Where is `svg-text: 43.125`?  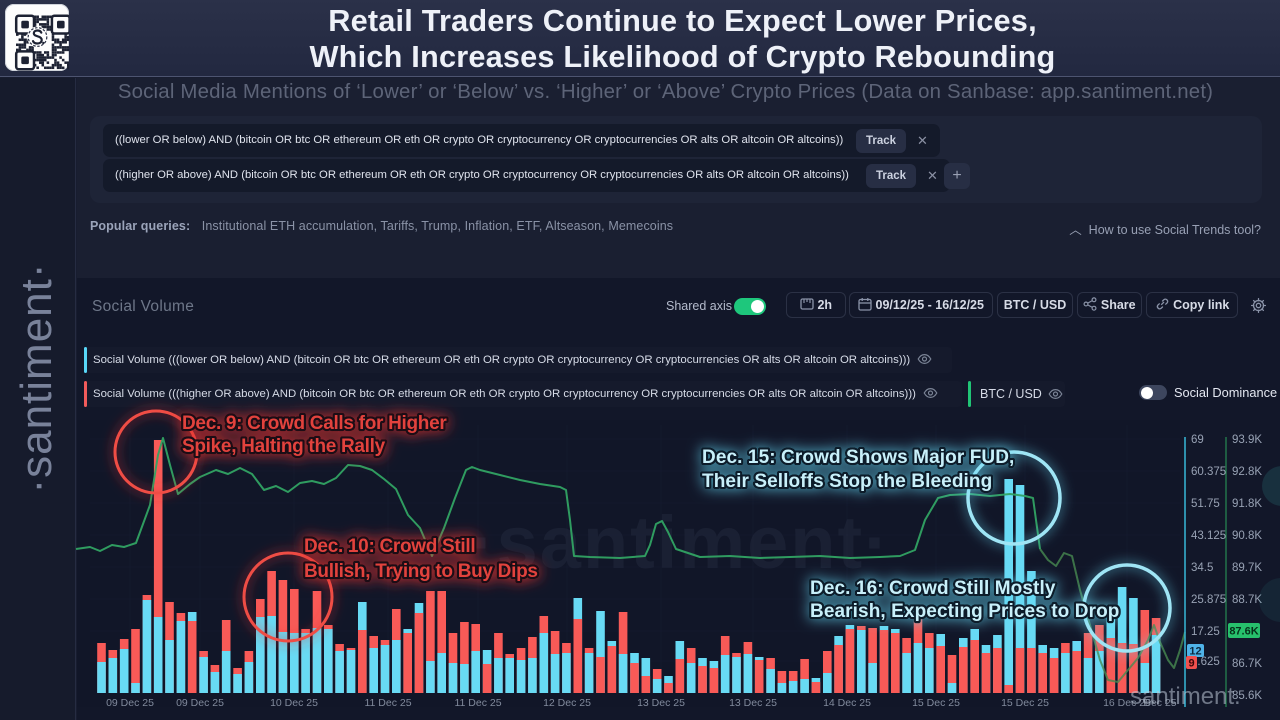 svg-text: 43.125 is located at coordinates (1208, 536).